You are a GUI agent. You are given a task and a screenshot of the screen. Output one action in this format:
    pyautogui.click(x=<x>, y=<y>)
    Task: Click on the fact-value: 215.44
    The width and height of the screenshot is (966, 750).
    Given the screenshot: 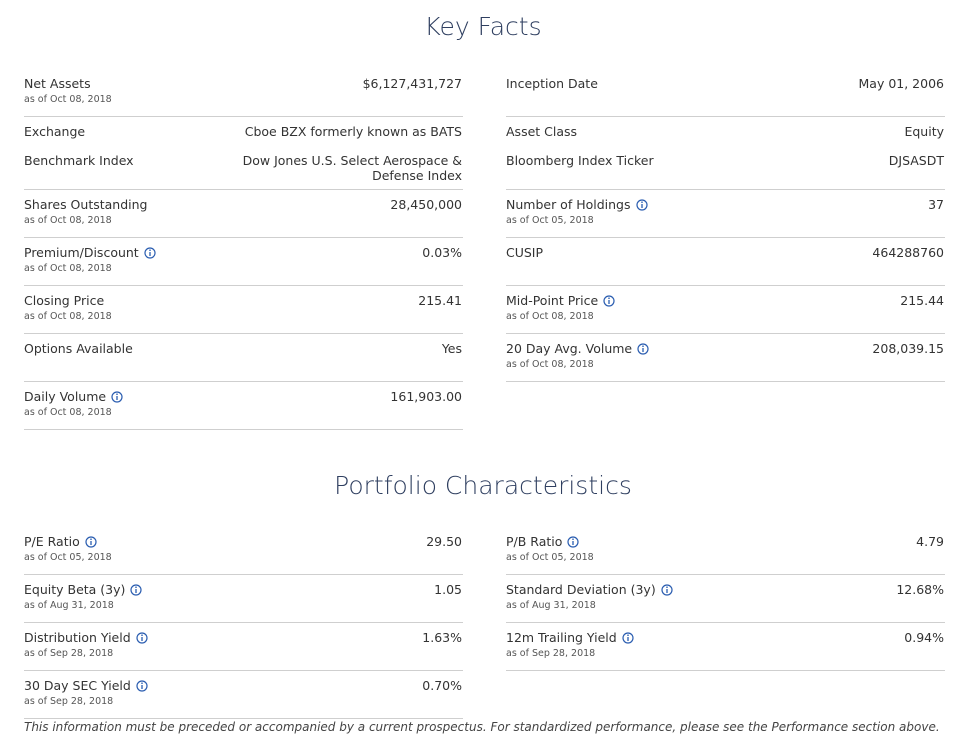 What is the action you would take?
    pyautogui.click(x=922, y=300)
    